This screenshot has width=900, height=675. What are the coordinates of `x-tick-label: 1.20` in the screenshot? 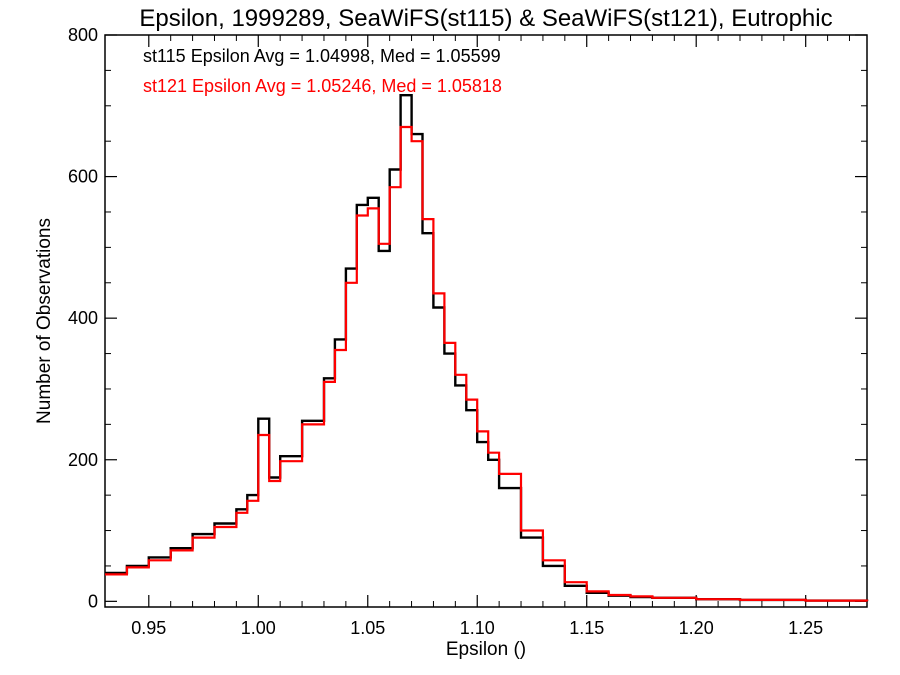 It's located at (696, 628).